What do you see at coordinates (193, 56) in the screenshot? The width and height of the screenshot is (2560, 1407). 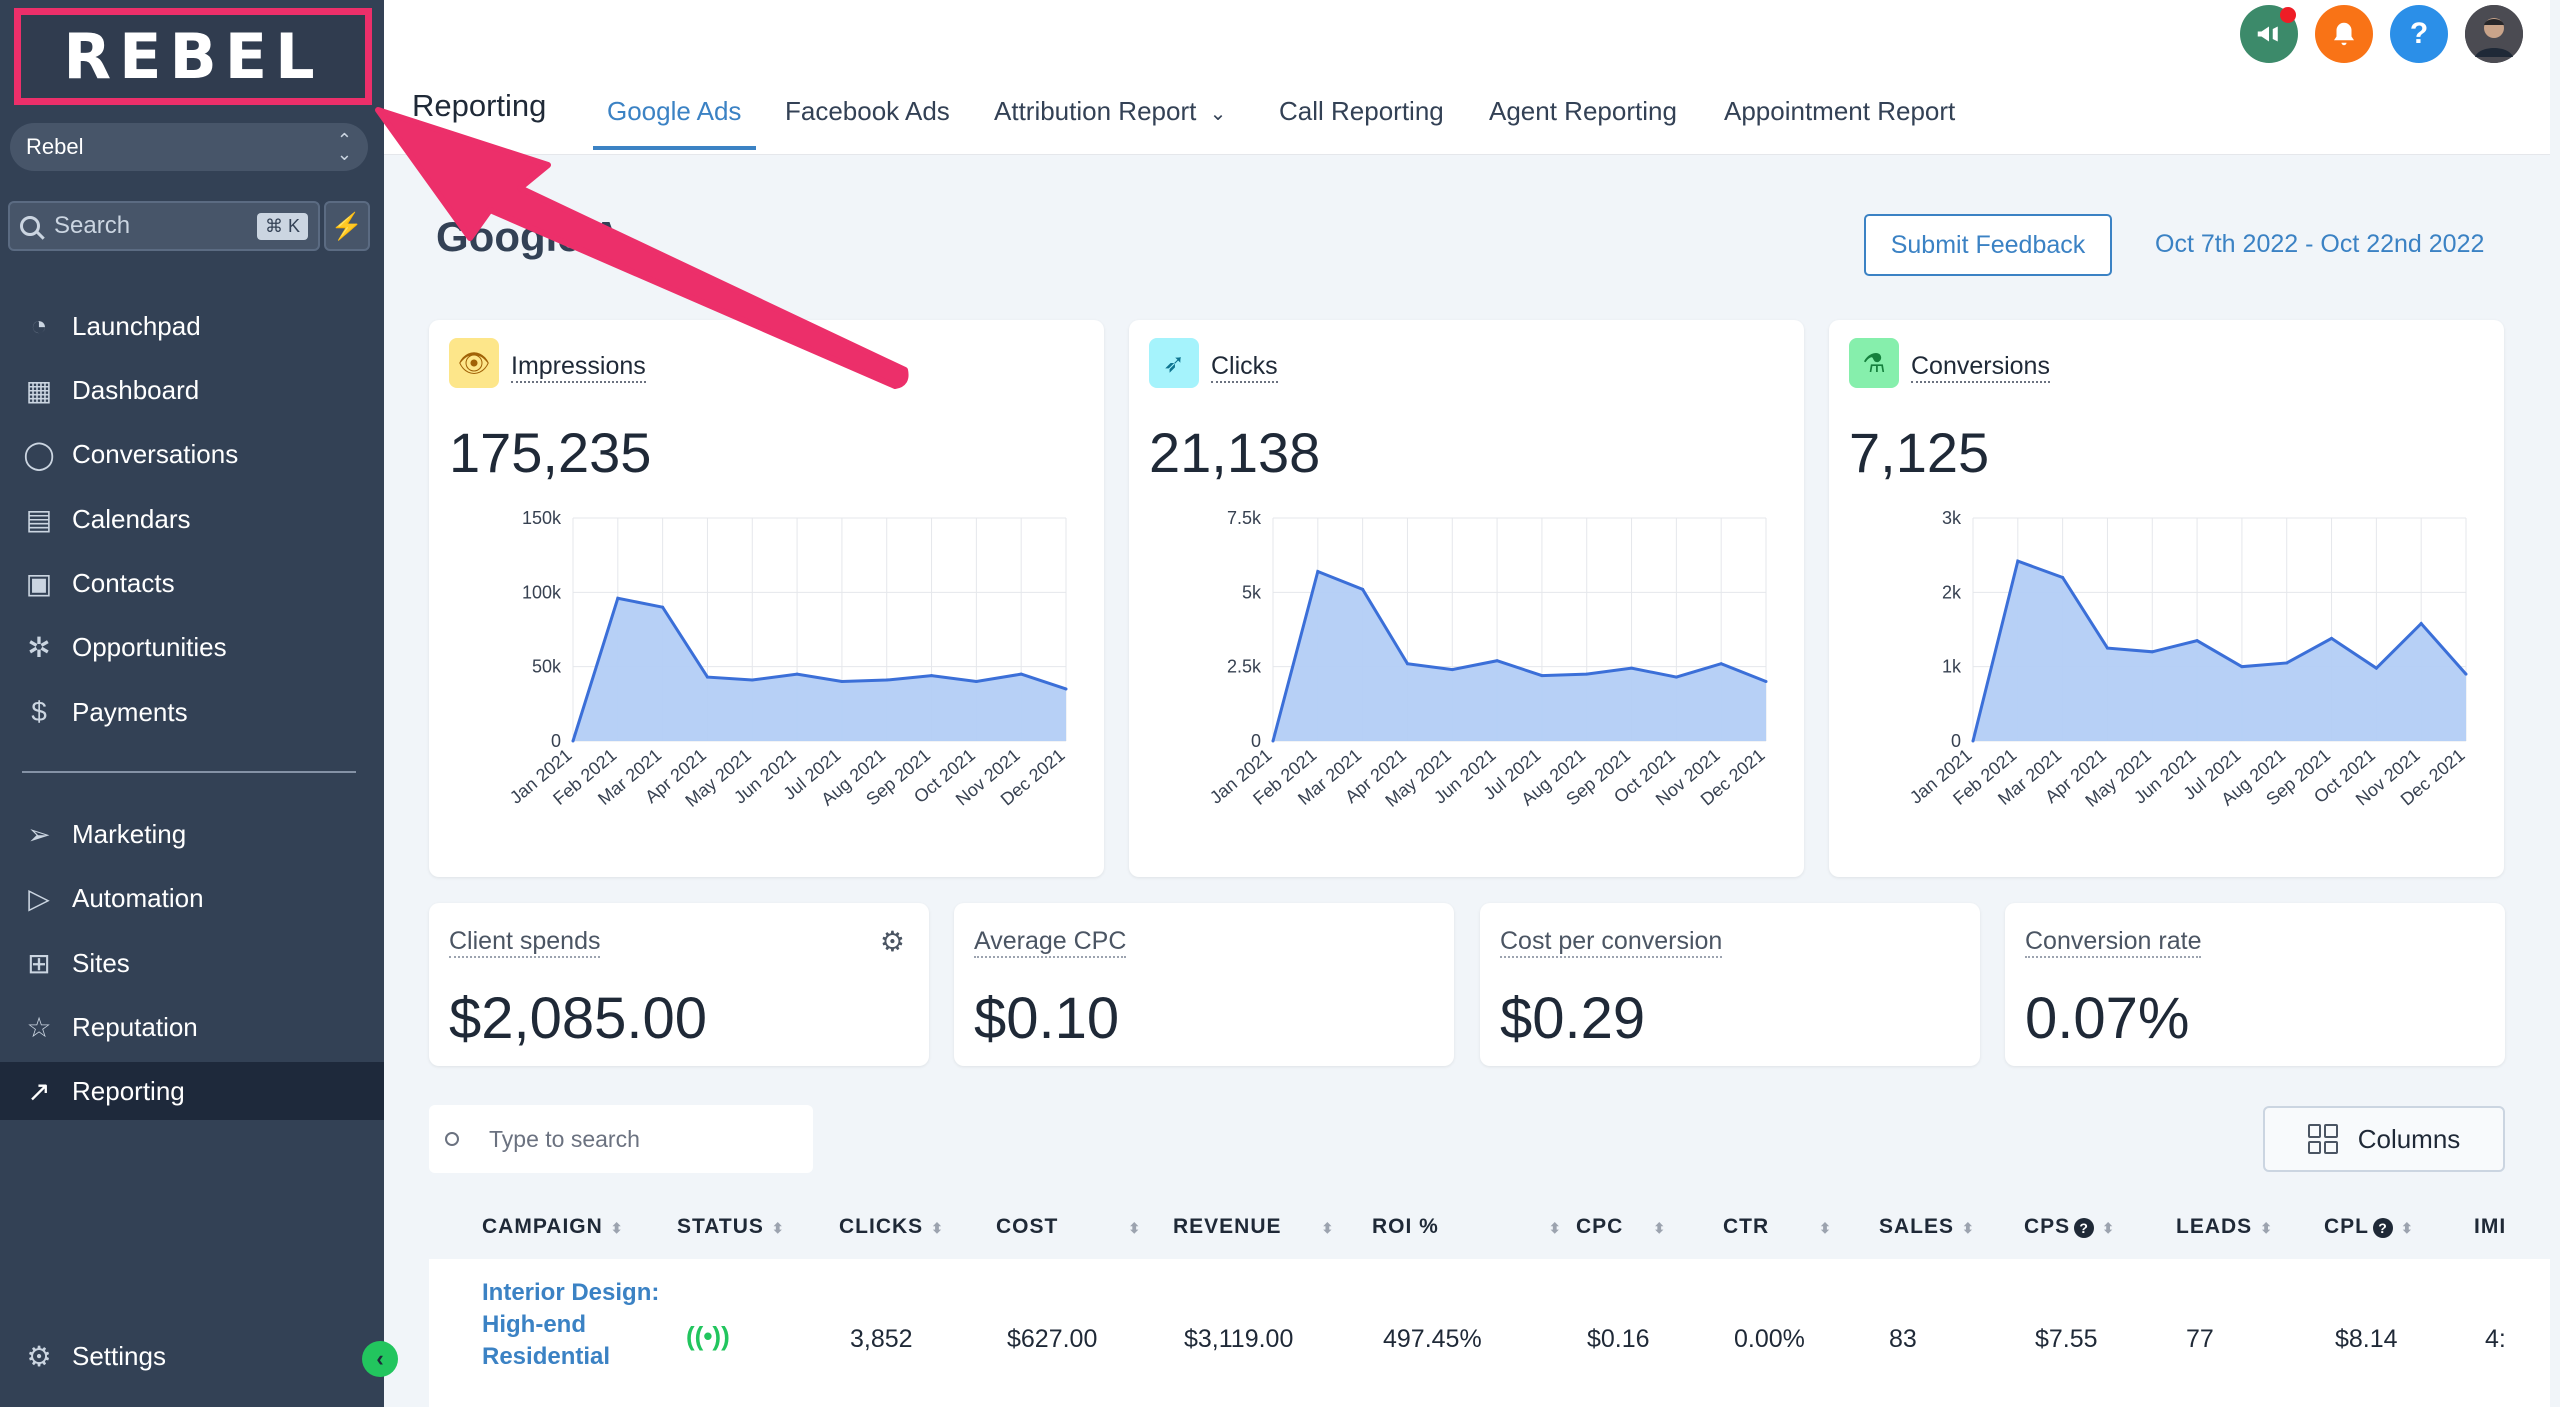 I see `logo: REBEL` at bounding box center [193, 56].